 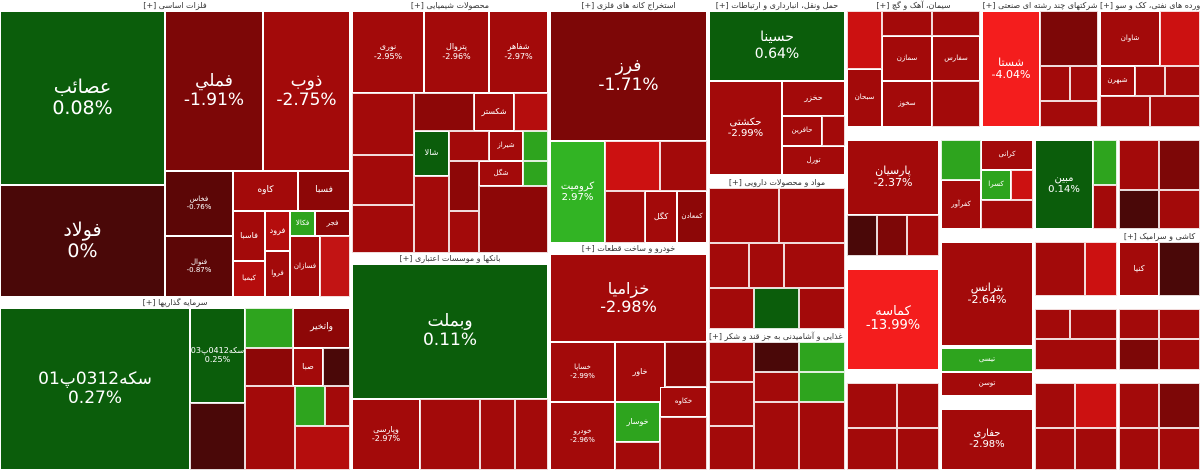 I want to click on ticker-sekhoz: سخوز, so click(x=907, y=104).